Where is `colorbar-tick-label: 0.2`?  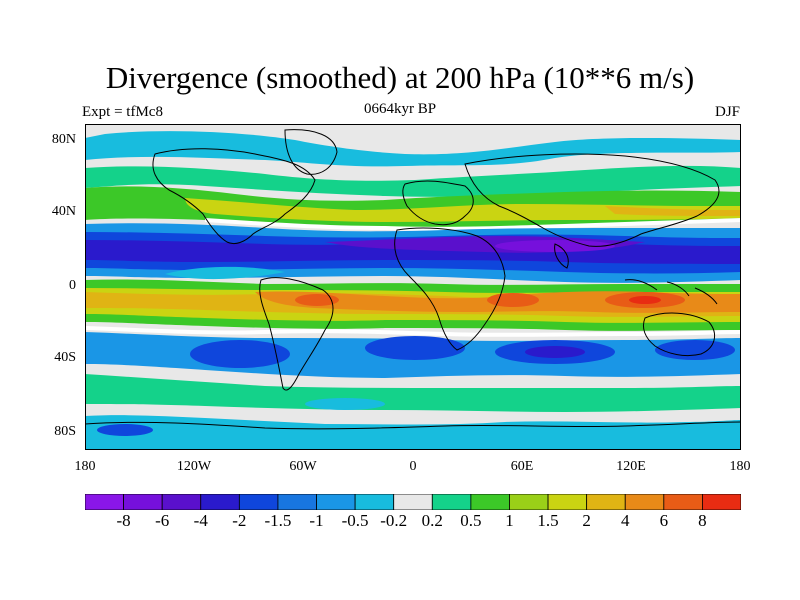
colorbar-tick-label: 0.2 is located at coordinates (432, 520).